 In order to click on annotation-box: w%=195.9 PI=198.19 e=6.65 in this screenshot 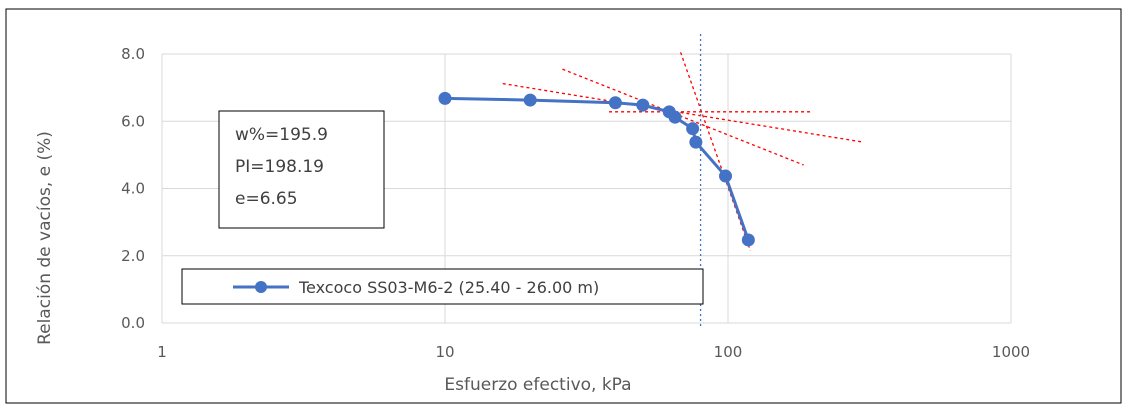, I will do `click(301, 169)`.